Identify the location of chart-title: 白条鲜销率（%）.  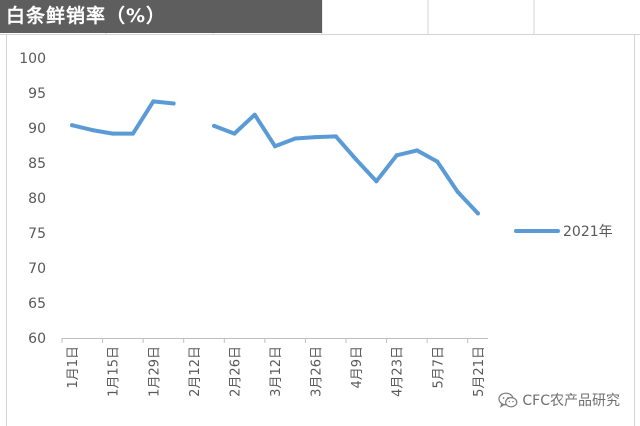
(161, 16).